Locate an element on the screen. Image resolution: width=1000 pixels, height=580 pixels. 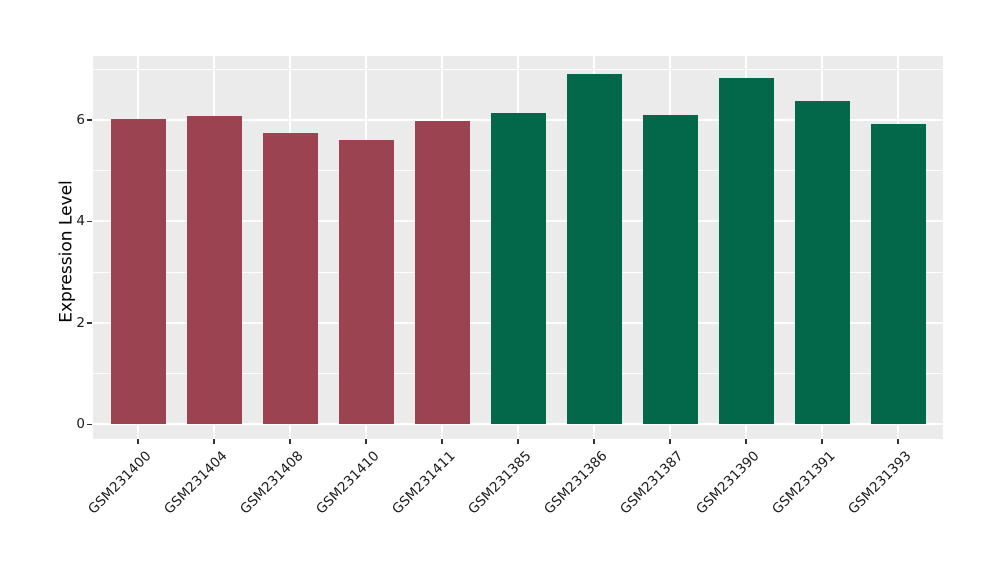
x-tick-label-GSM231408: GSM231408 is located at coordinates (271, 483).